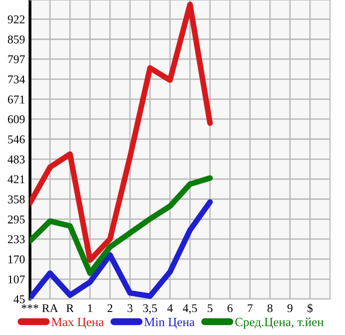 The width and height of the screenshot is (345, 335). I want to click on legend-label: Сред.Цена, т.йен, so click(279, 323).